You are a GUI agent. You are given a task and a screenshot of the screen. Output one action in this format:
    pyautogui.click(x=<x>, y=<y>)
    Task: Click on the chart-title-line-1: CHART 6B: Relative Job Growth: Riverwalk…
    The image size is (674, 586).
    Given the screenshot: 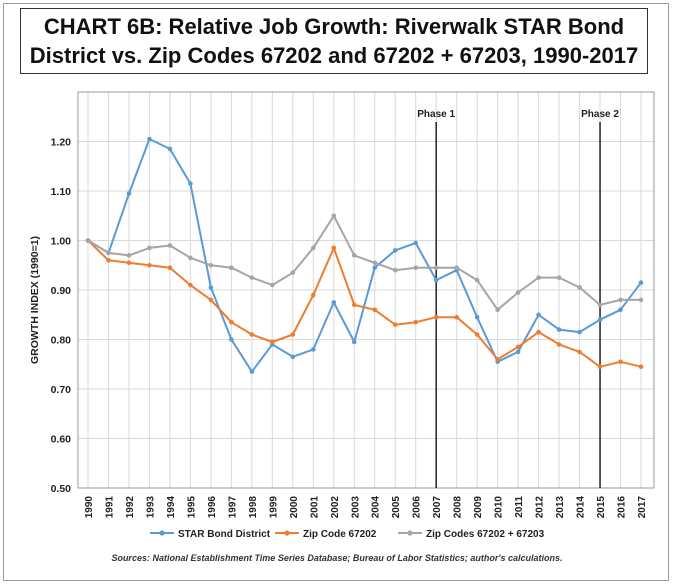 What is the action you would take?
    pyautogui.click(x=334, y=26)
    